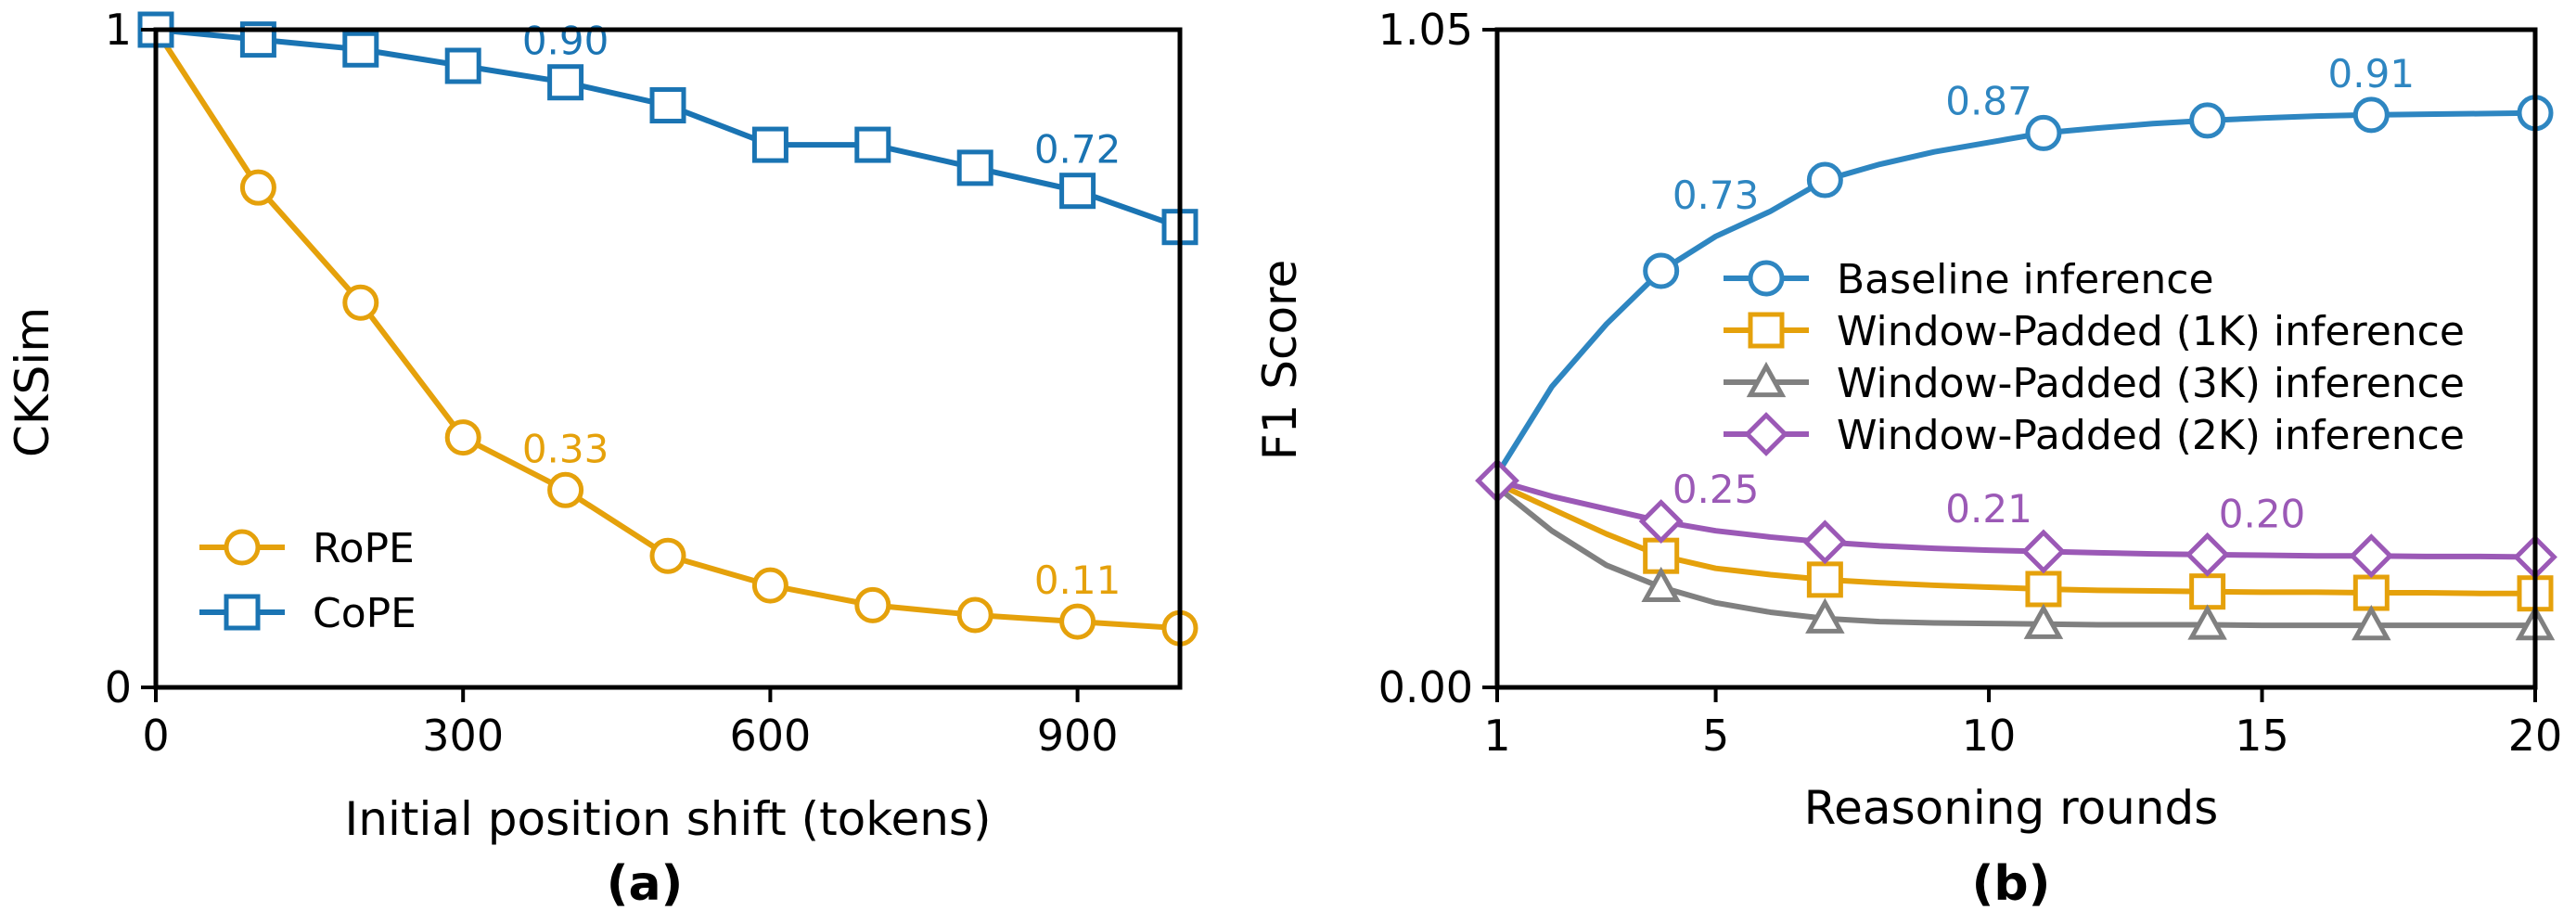 This screenshot has width=2576, height=923. Describe the element at coordinates (1989, 736) in the screenshot. I see `panel-b-xtick-label: 10` at that location.